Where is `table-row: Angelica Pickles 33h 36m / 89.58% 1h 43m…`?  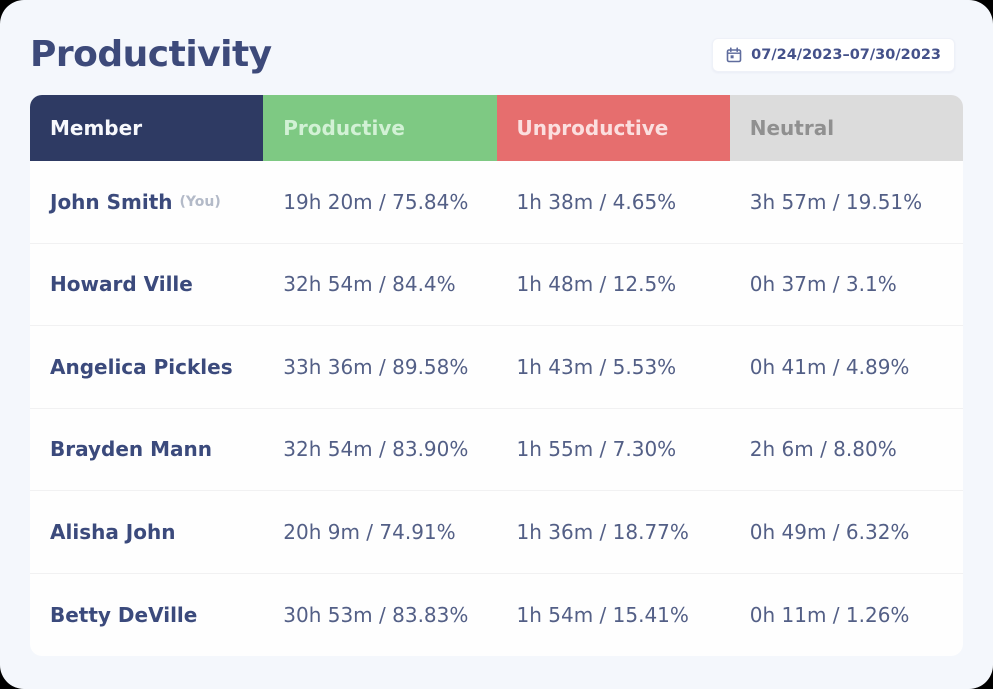
table-row: Angelica Pickles 33h 36m / 89.58% 1h 43m… is located at coordinates (496, 367).